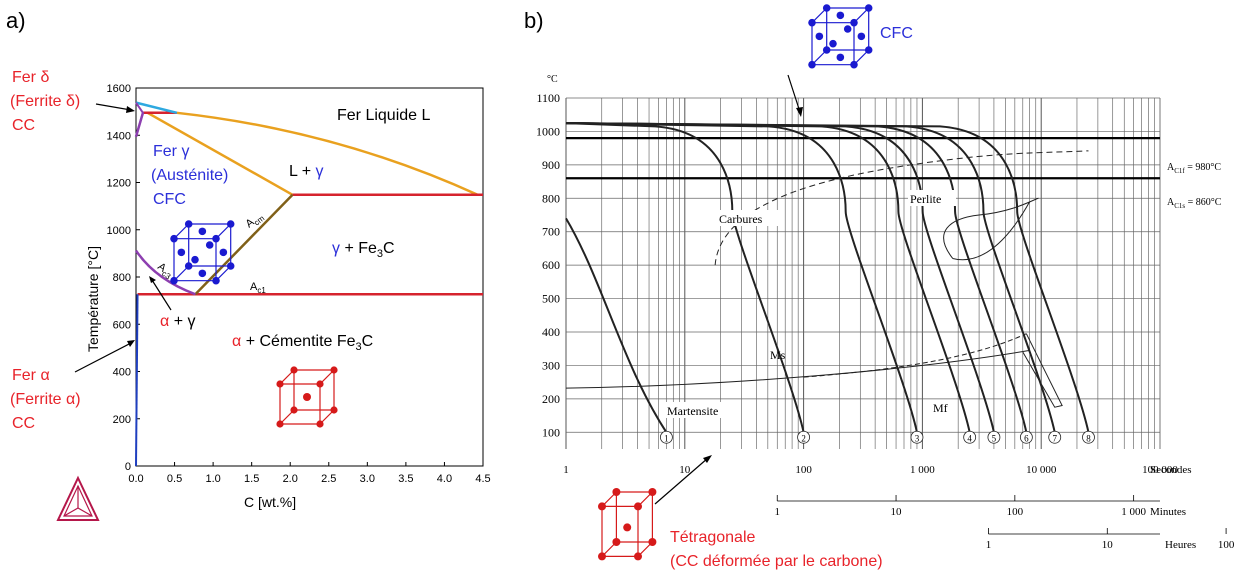 Image resolution: width=1242 pixels, height=578 pixels. I want to click on time-axis-unit: Minutes, so click(1168, 512).